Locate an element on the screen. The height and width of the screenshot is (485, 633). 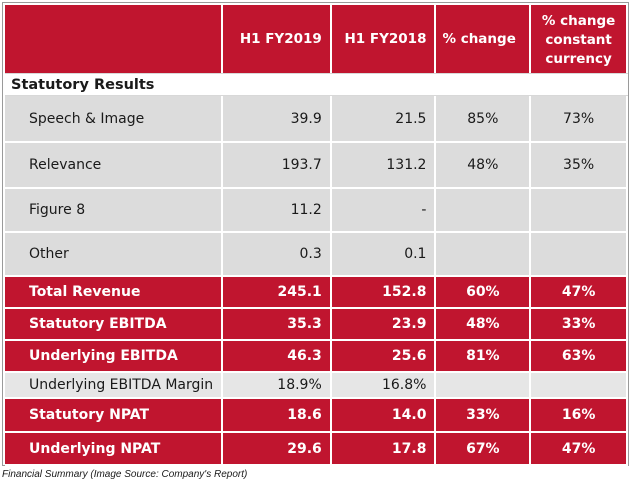
row-label: Figure 8 is located at coordinates (114, 211).